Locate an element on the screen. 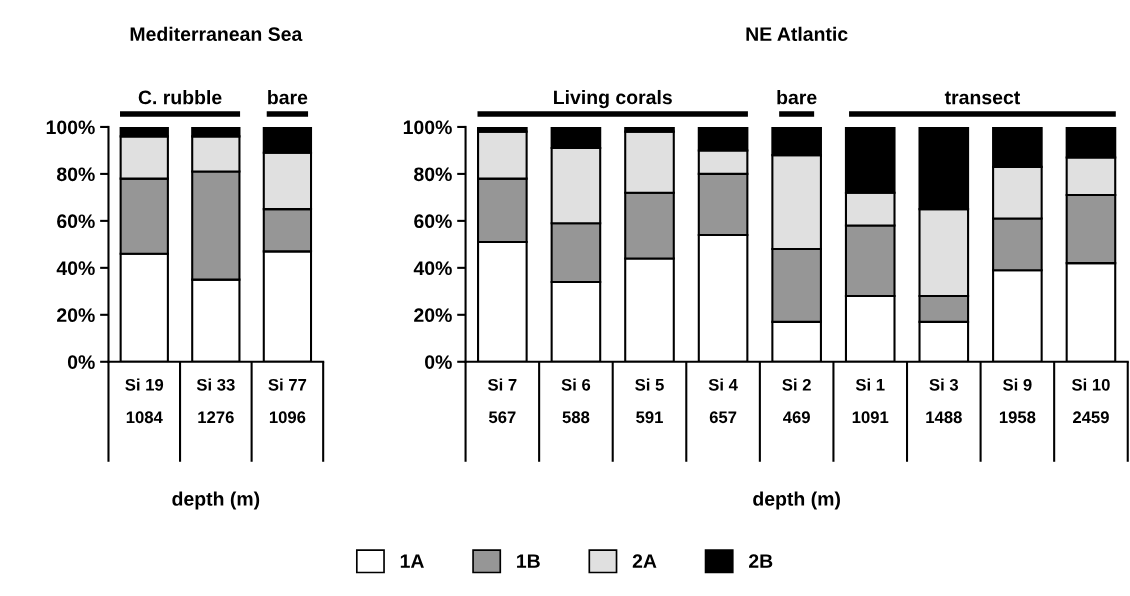  chart-title: Mediterranean Sea is located at coordinates (216, 34).